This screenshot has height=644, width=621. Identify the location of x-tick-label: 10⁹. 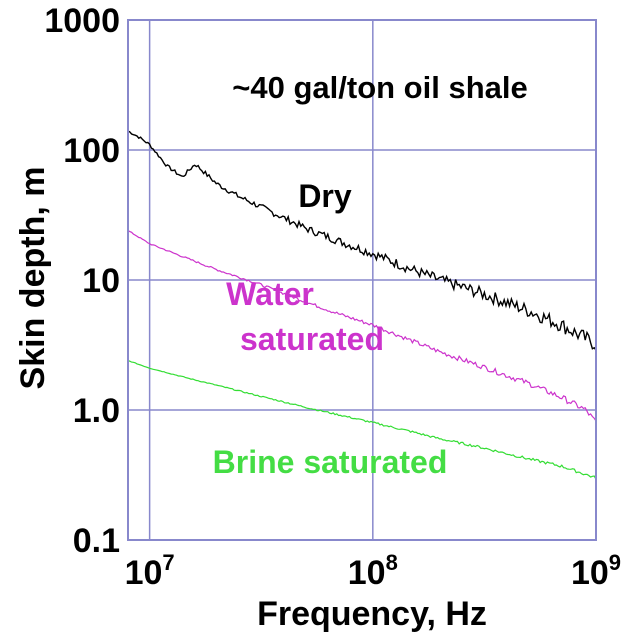
(596, 571).